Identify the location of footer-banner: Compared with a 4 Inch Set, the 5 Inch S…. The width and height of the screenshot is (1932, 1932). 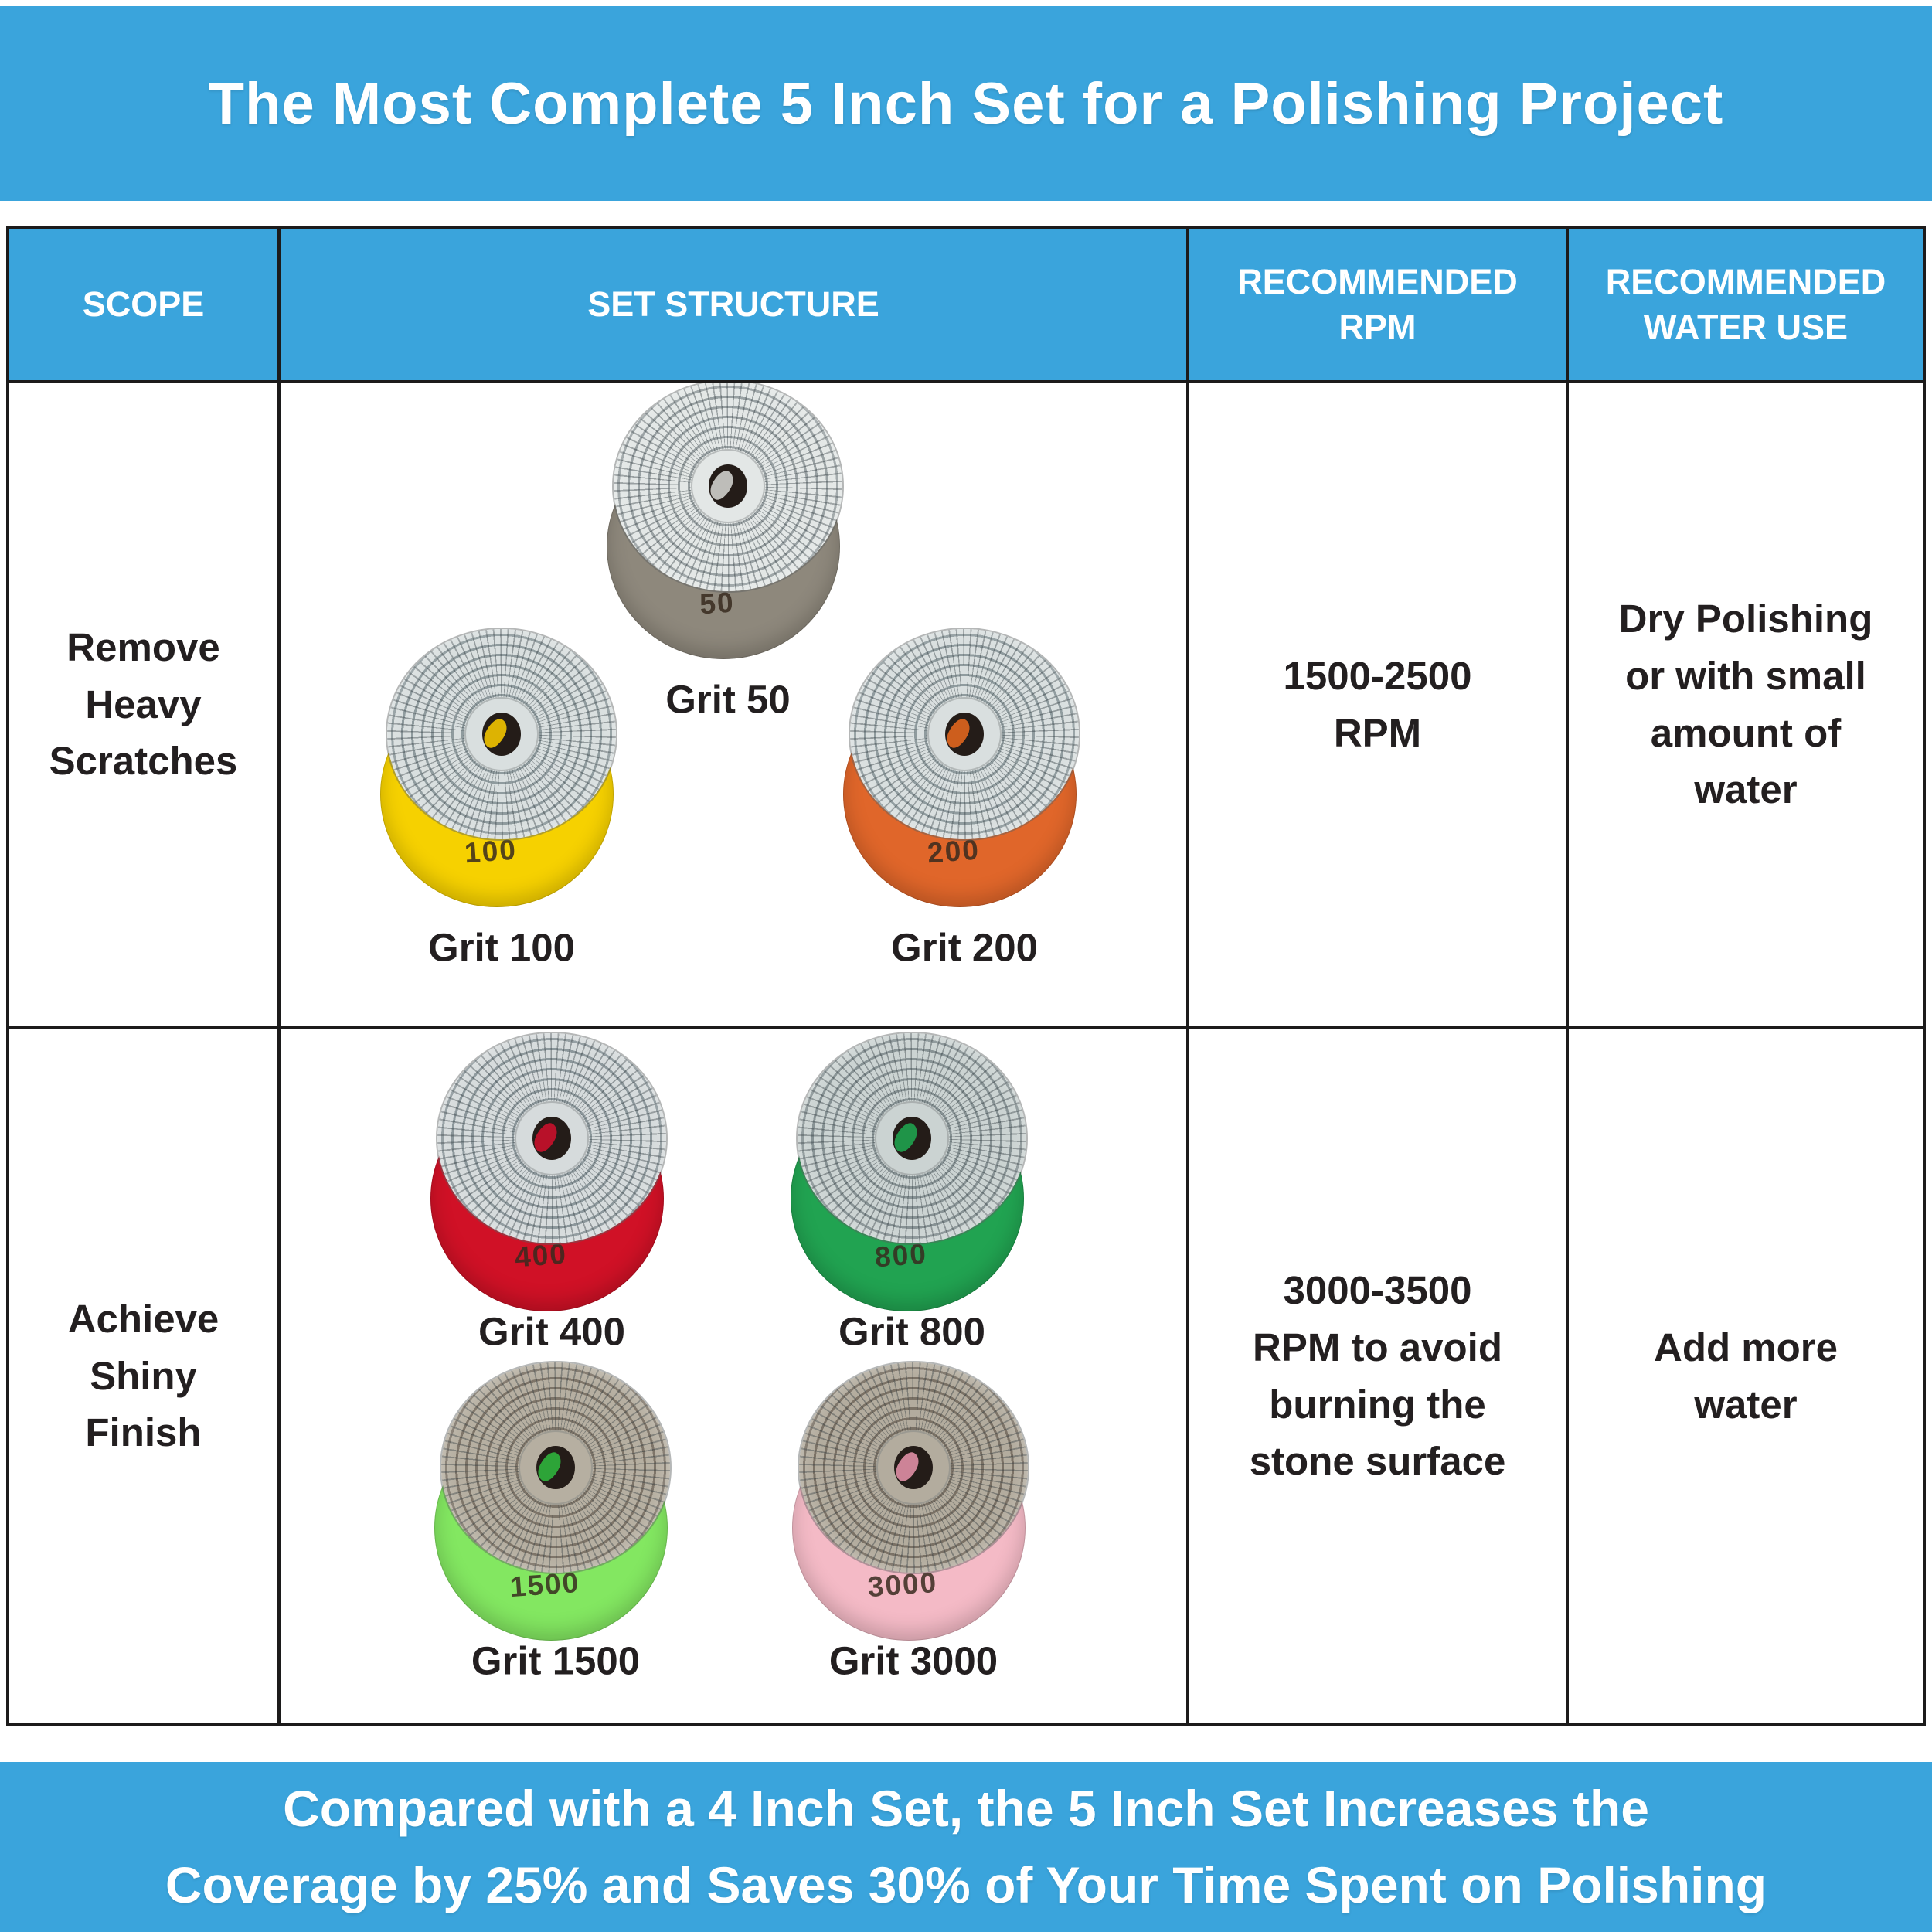
(966, 1847).